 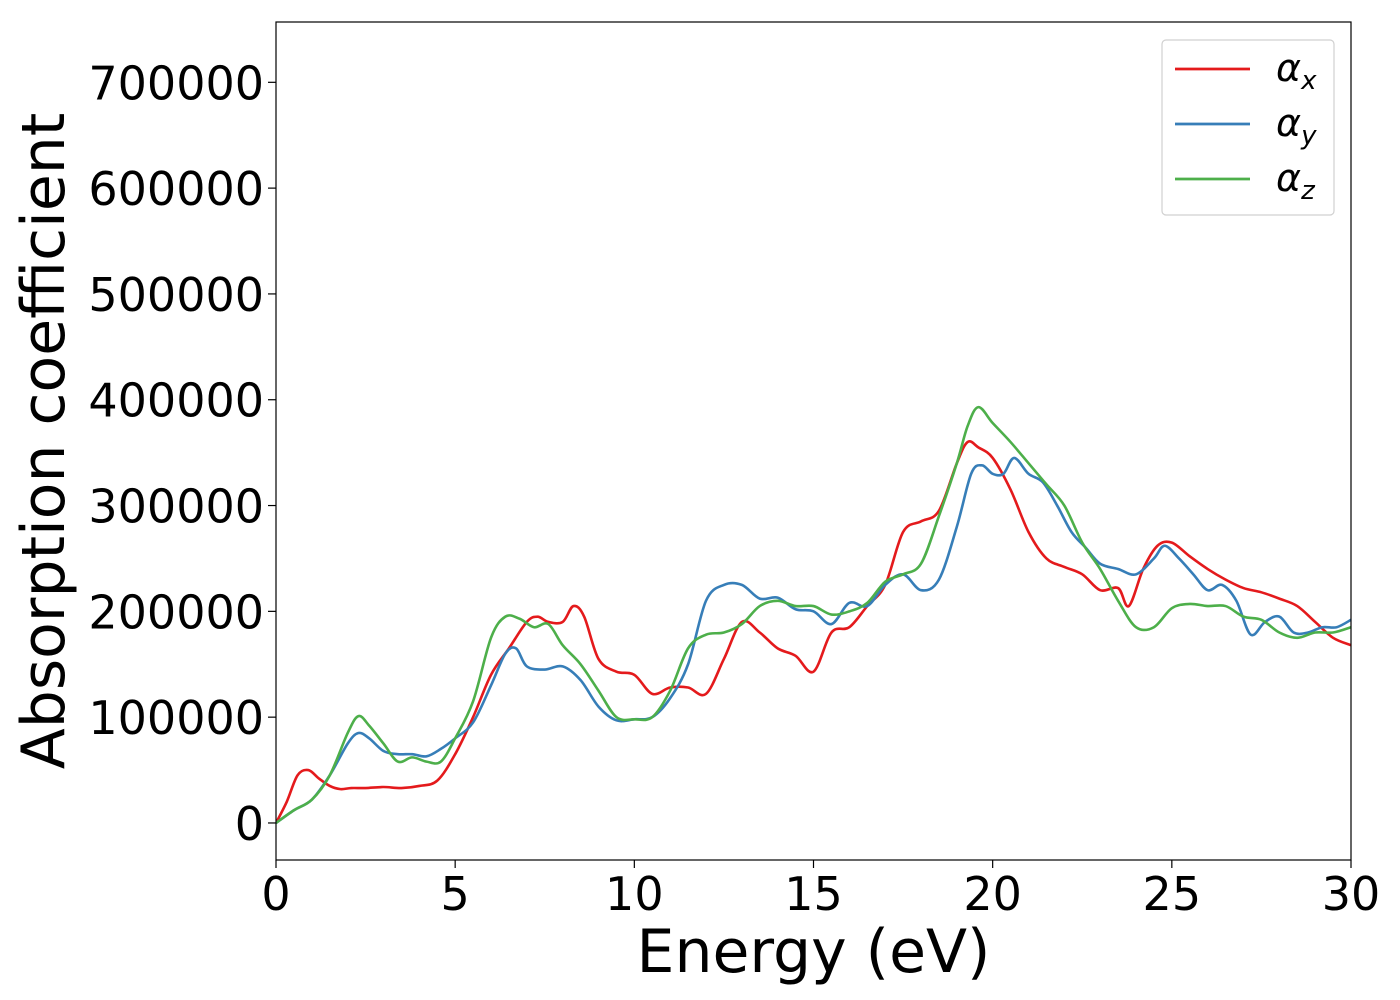 What do you see at coordinates (176, 83) in the screenshot?
I see `y-tick-label: 700000` at bounding box center [176, 83].